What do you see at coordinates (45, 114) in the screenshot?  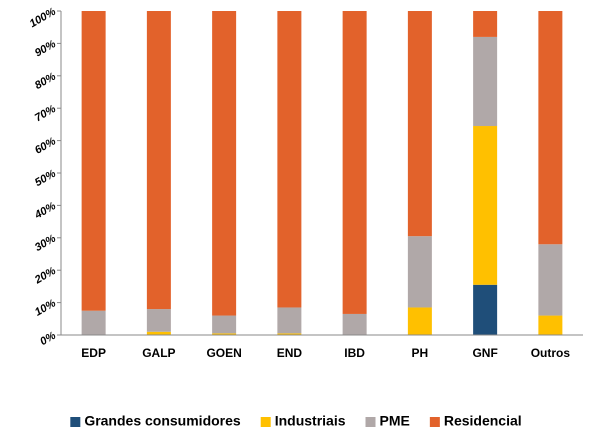 I see `y-tick-label: 70%` at bounding box center [45, 114].